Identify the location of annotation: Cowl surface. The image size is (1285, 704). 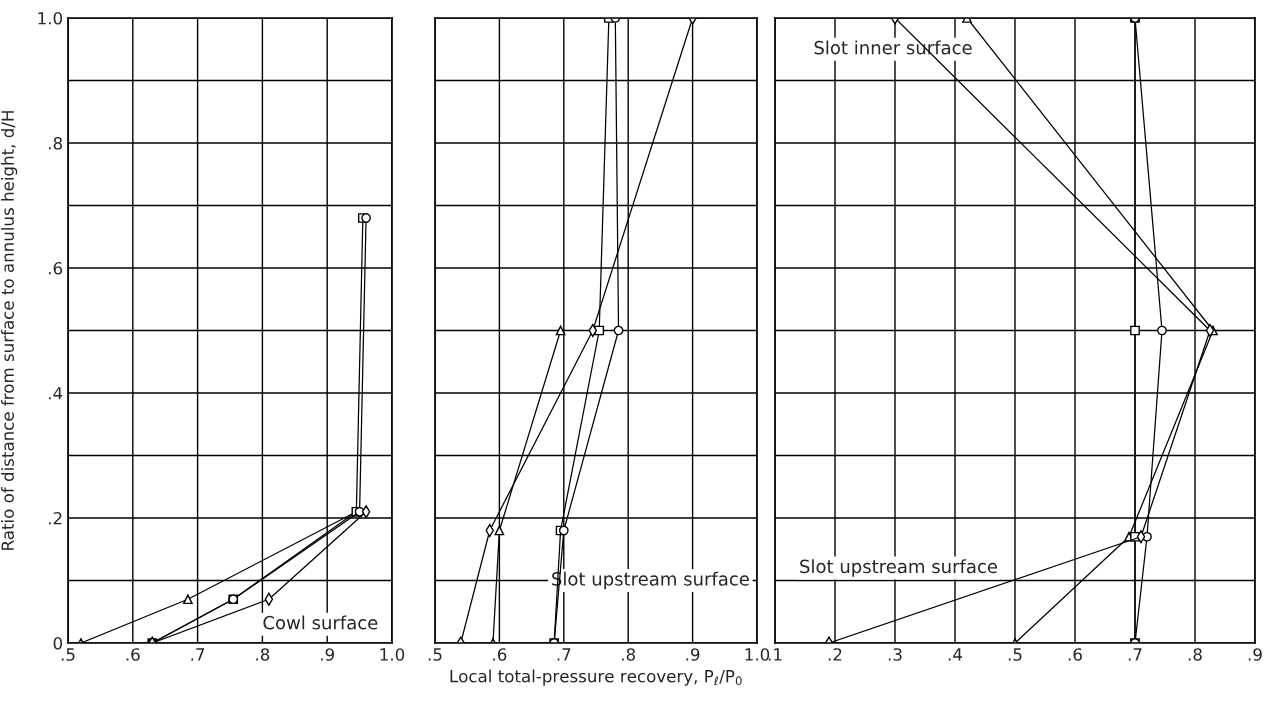
(320, 622).